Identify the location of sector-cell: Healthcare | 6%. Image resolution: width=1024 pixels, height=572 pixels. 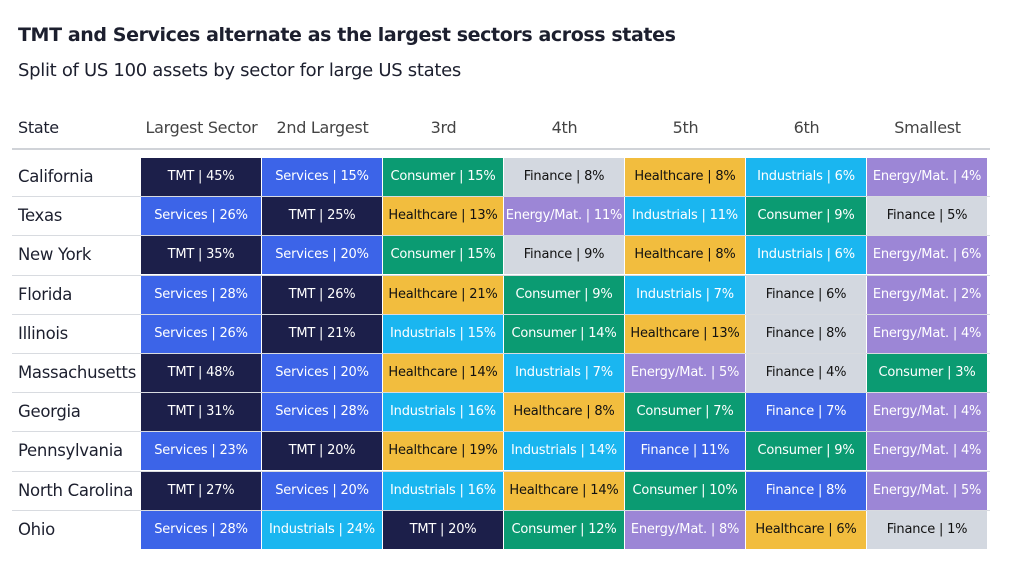
(806, 529).